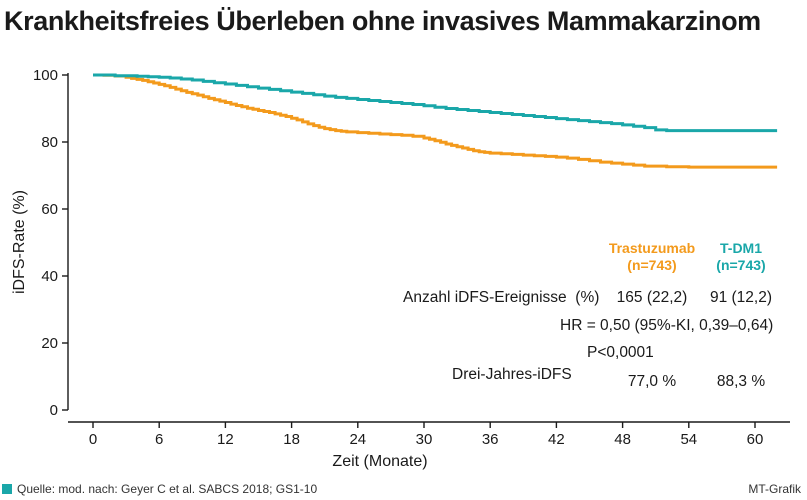  What do you see at coordinates (651, 265) in the screenshot?
I see `legend-trastuzumab-n: (n=743)` at bounding box center [651, 265].